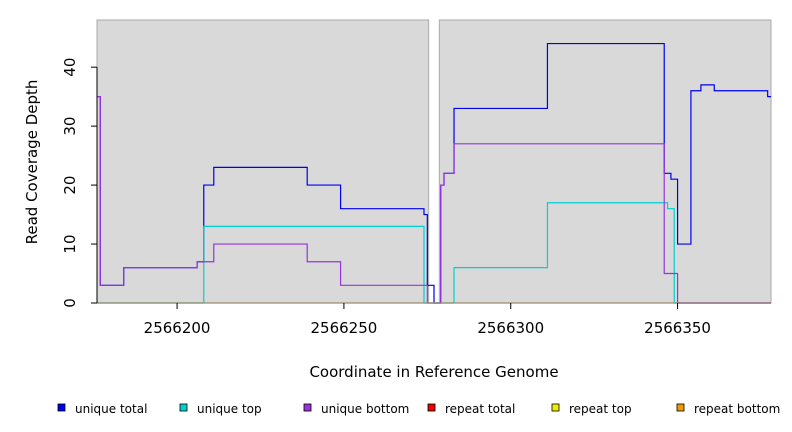  Describe the element at coordinates (79, 183) in the screenshot. I see `y-axis: 0 10 20 30 40` at that location.